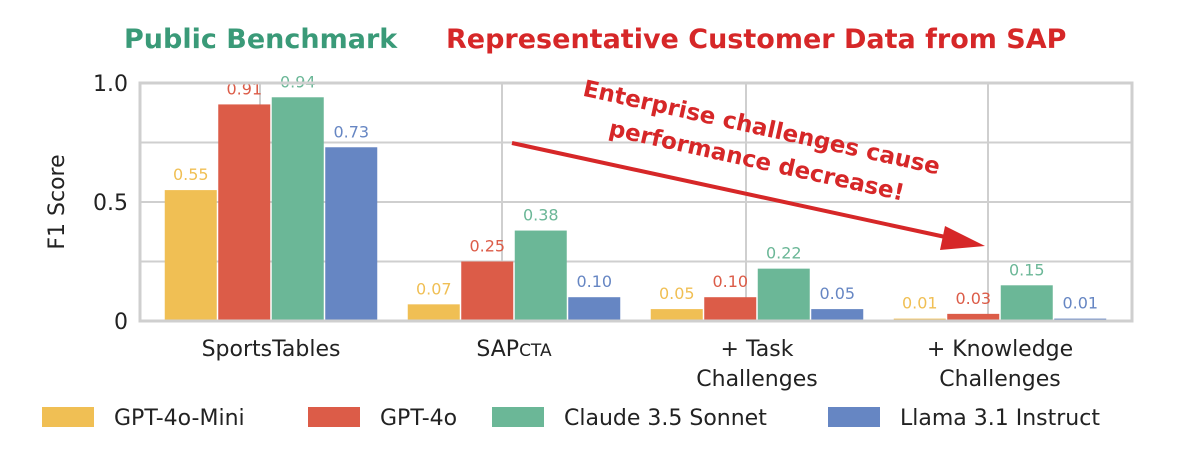 The image size is (1200, 464). What do you see at coordinates (1027, 269) in the screenshot?
I see `data-label: 0.15` at bounding box center [1027, 269].